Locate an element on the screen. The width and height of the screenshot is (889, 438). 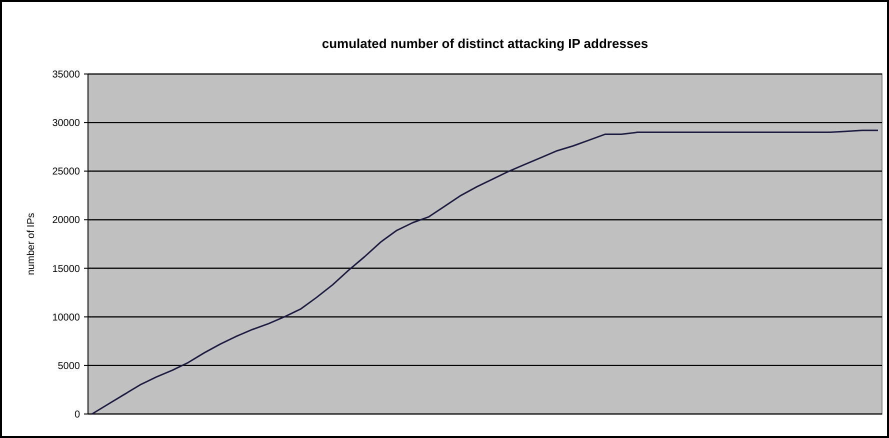
y-axis-title: number of IPs is located at coordinates (31, 244).